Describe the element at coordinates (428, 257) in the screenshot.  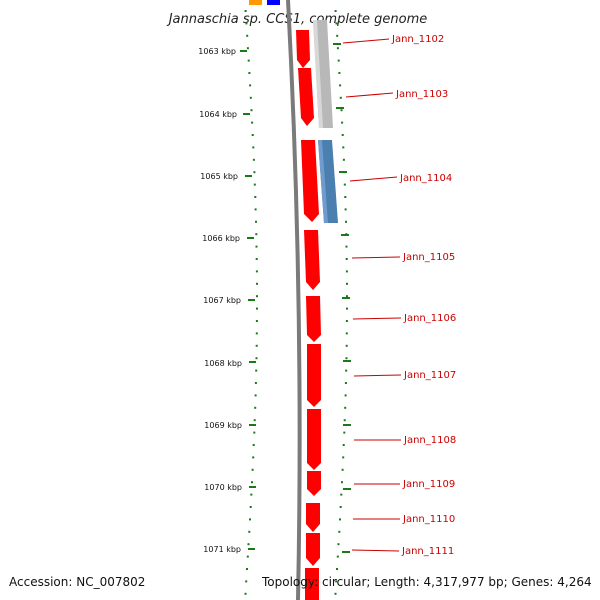
I see `gene-label: Jann_1105` at that location.